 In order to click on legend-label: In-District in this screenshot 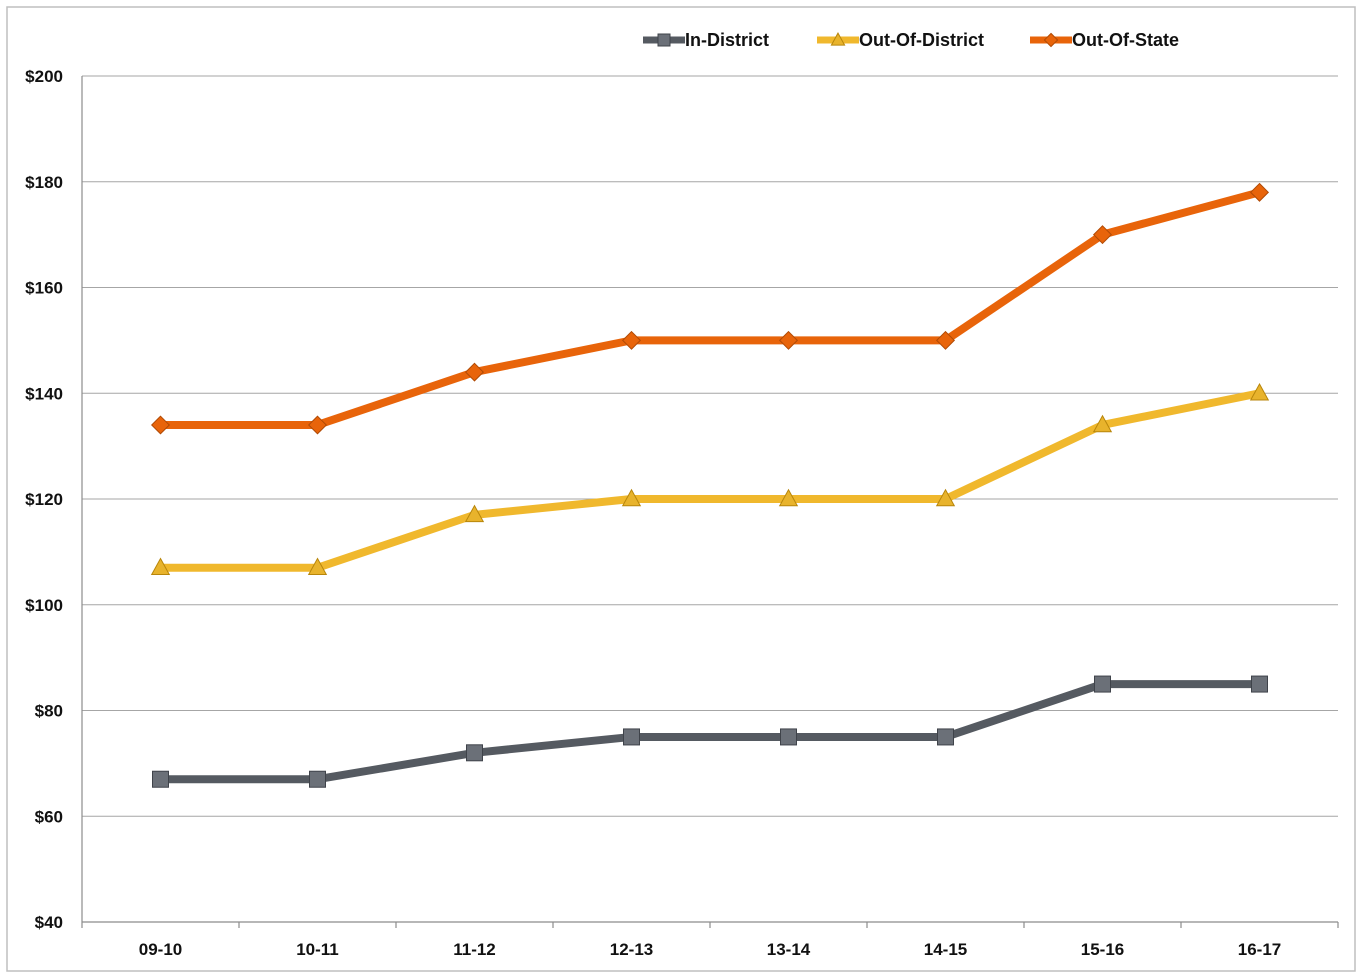, I will do `click(727, 40)`.